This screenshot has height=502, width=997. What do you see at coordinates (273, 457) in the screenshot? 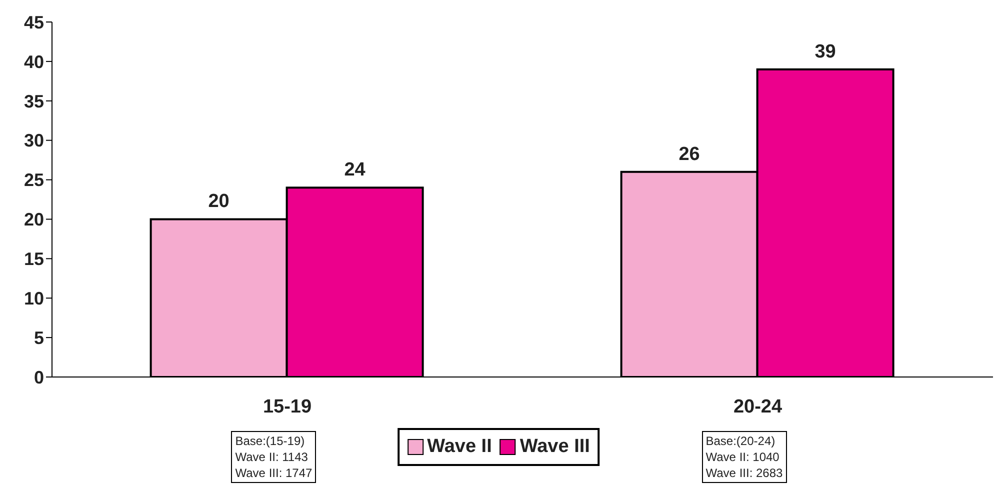
I see `text: Base:(15-19) Wave II: 1143 Wave III: 1747` at bounding box center [273, 457].